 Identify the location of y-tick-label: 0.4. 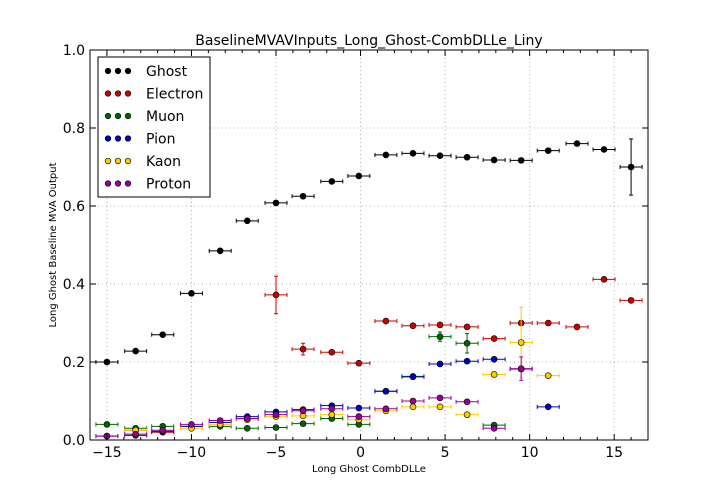
(74, 285).